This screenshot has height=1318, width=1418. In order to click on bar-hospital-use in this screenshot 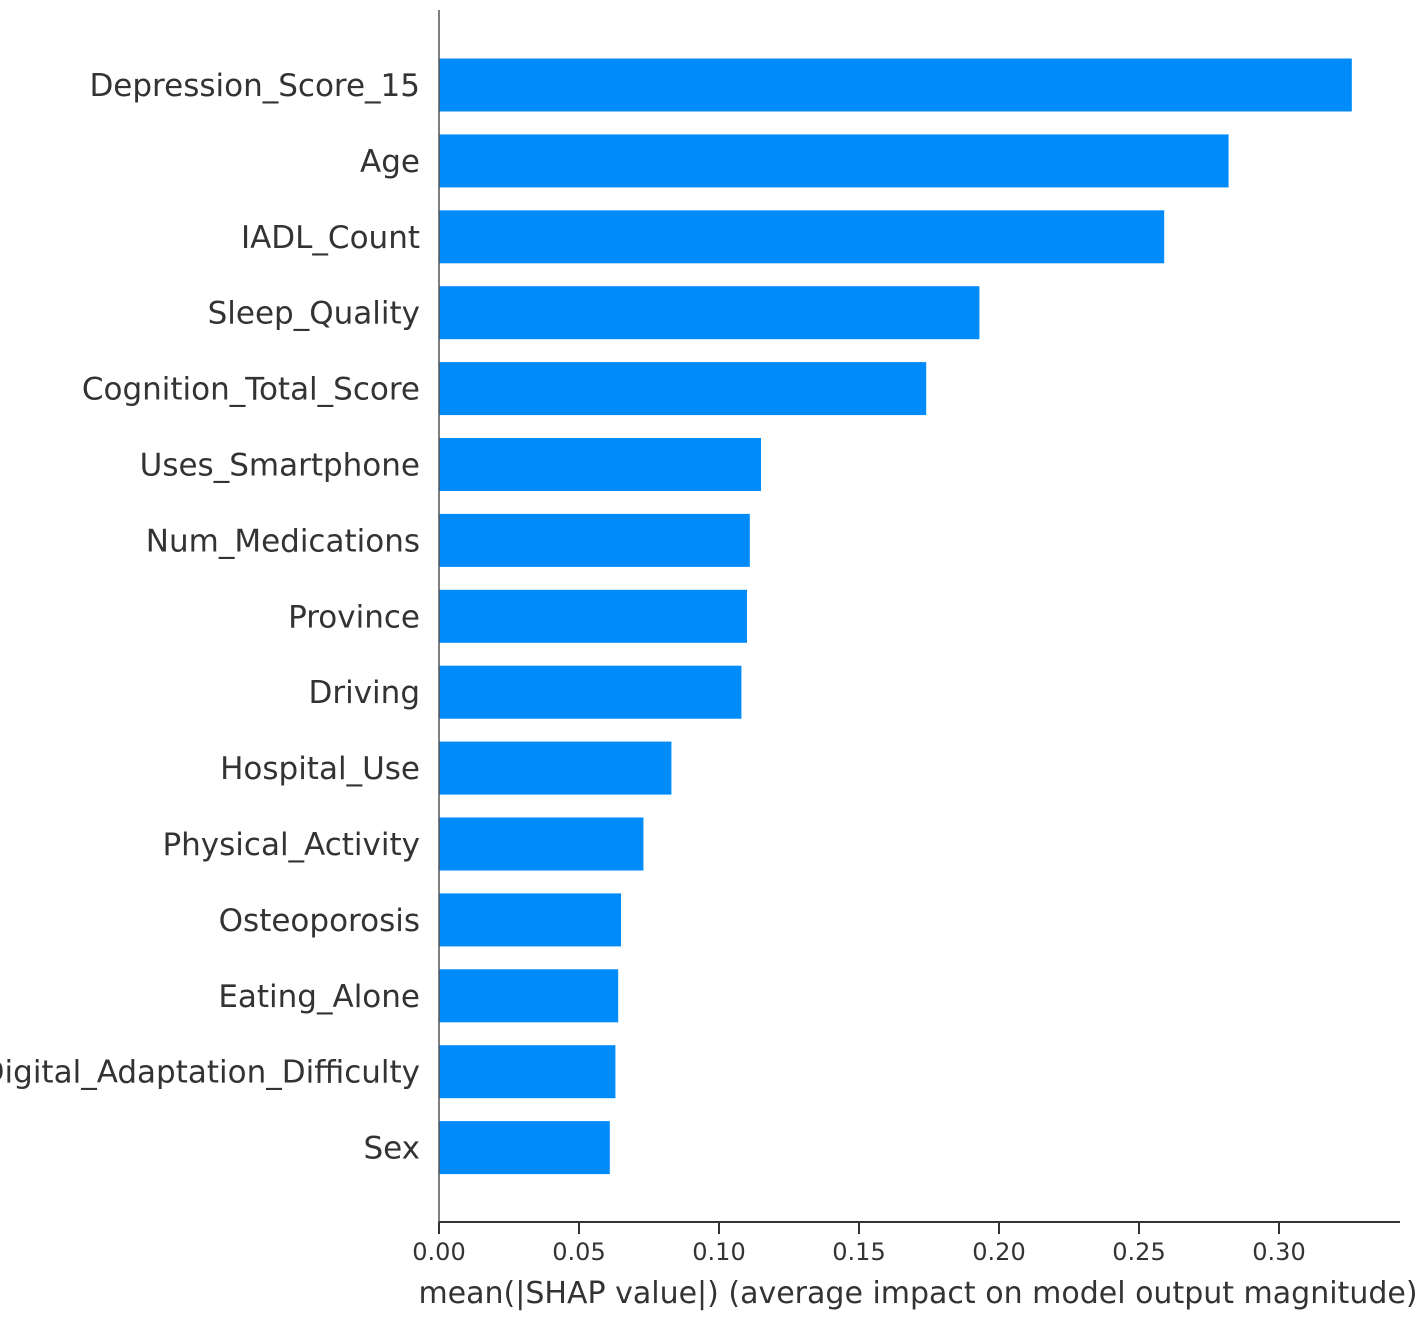, I will do `click(555, 768)`.